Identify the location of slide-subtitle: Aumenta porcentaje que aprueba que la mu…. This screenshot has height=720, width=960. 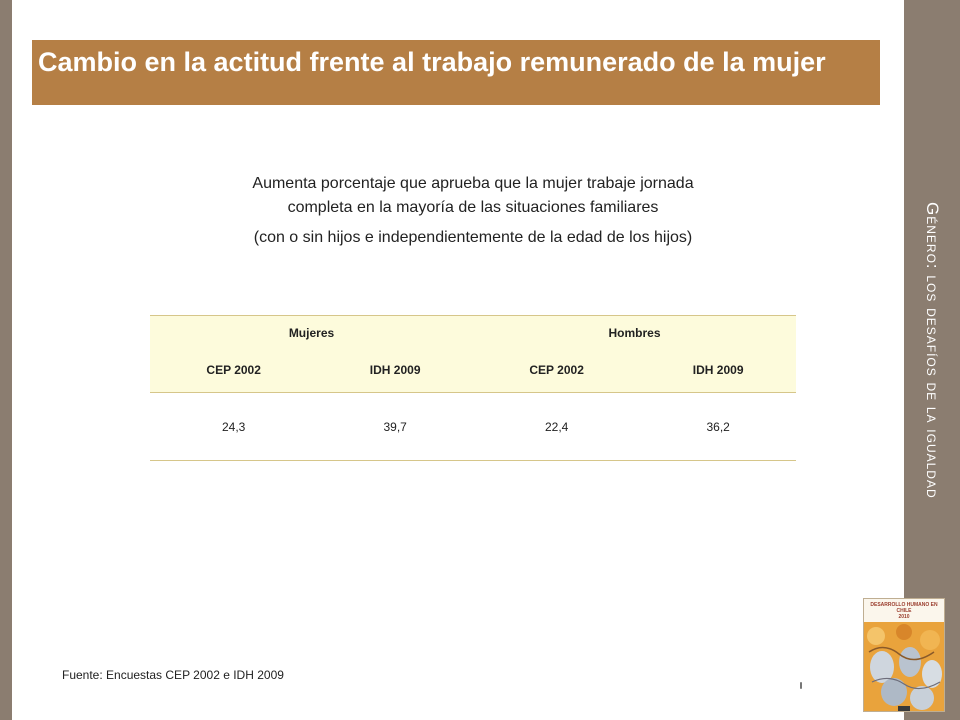
(473, 211).